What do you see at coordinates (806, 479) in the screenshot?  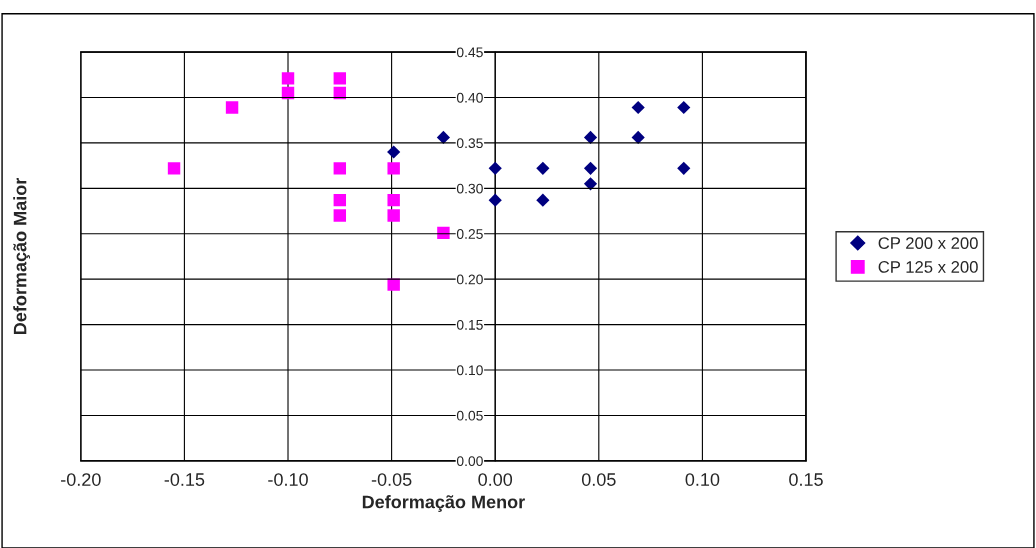 I see `x-tick-label: 0.15` at bounding box center [806, 479].